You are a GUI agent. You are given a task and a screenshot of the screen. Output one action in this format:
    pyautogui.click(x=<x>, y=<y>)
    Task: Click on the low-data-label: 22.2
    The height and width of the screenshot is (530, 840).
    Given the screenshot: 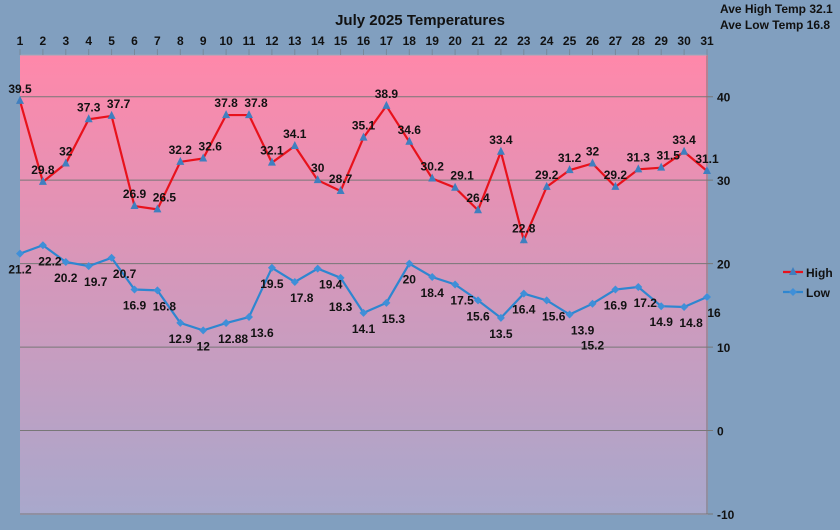 What is the action you would take?
    pyautogui.click(x=50, y=261)
    